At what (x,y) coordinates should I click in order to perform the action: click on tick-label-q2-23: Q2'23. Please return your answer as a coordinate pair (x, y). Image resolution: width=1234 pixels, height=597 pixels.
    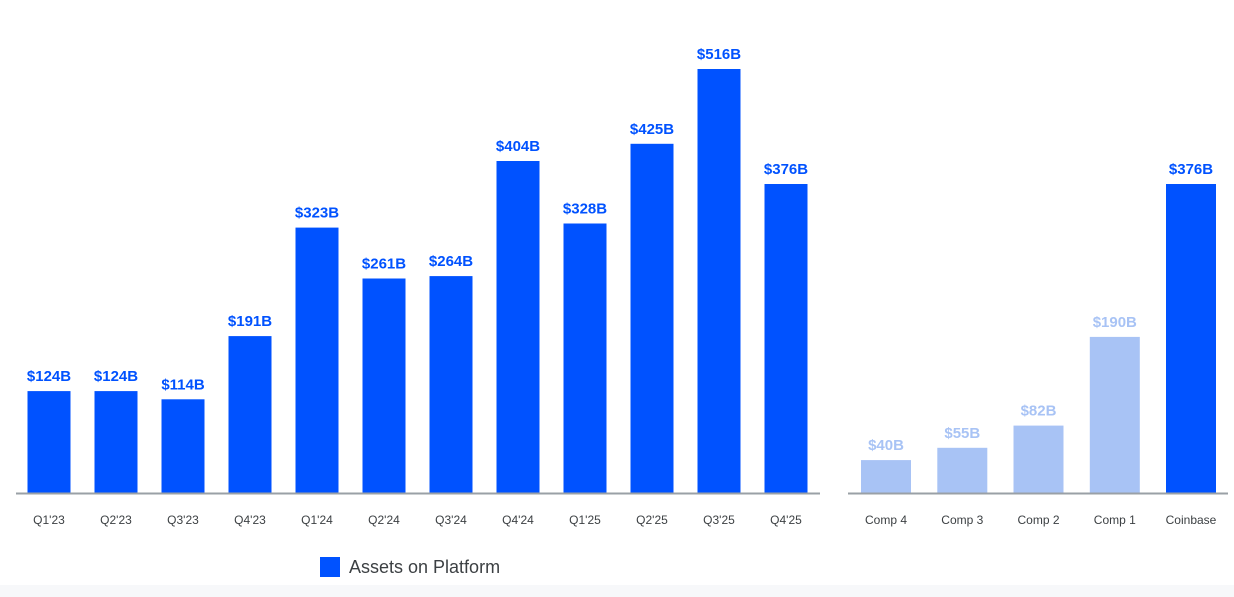
    Looking at the image, I should click on (116, 520).